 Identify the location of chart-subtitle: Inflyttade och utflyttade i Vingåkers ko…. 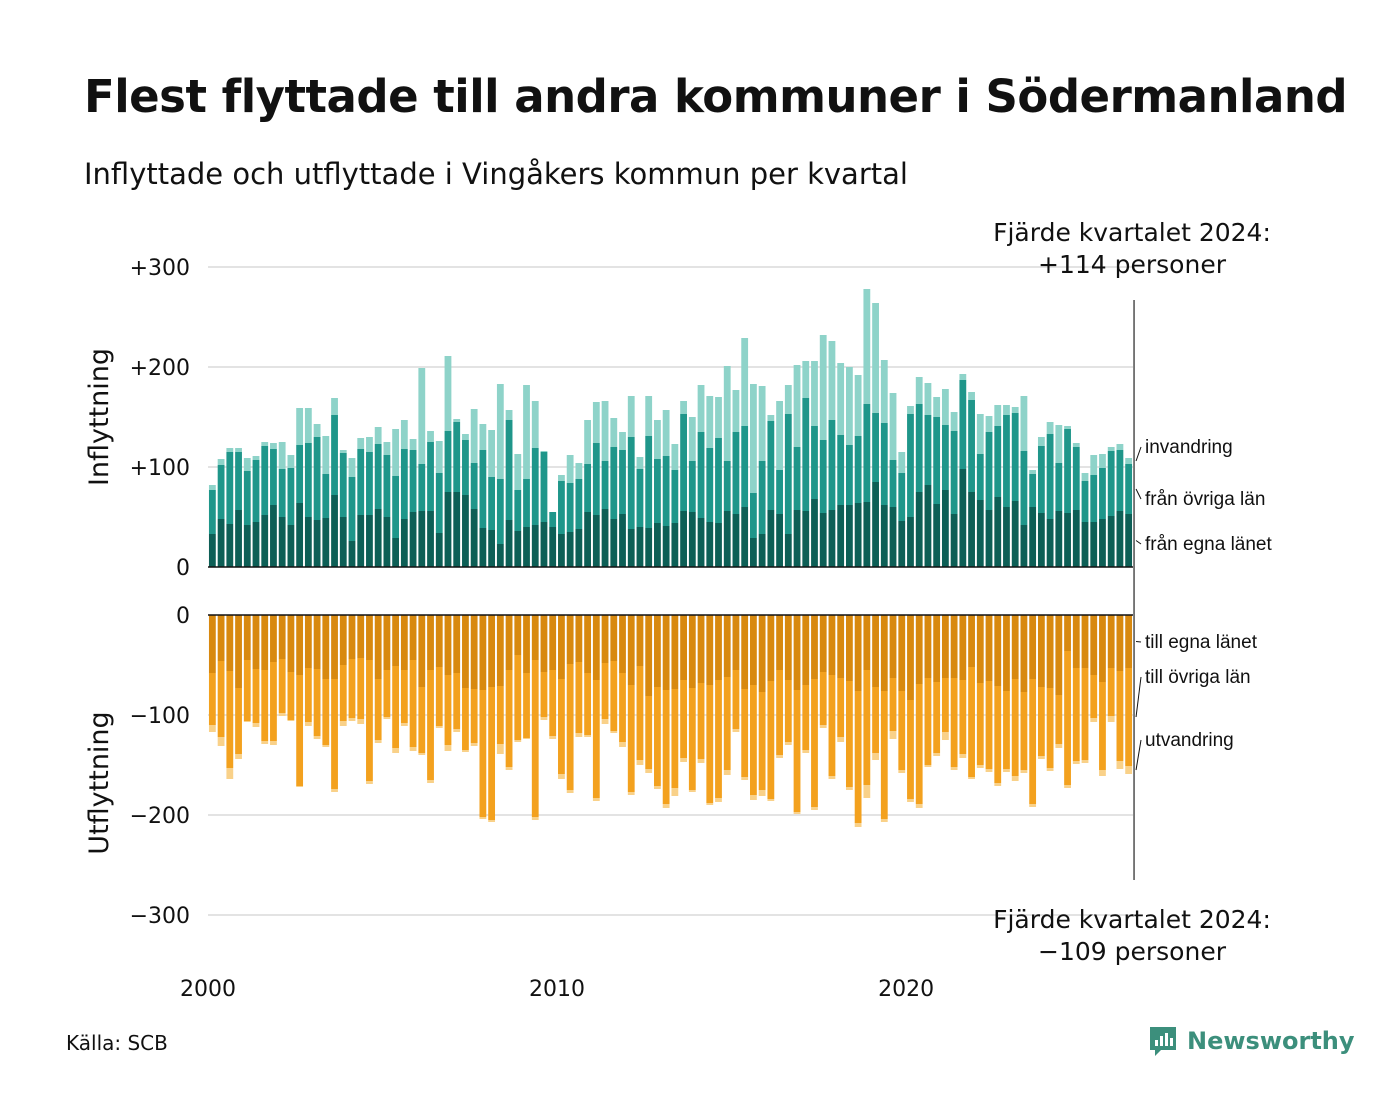
(496, 174).